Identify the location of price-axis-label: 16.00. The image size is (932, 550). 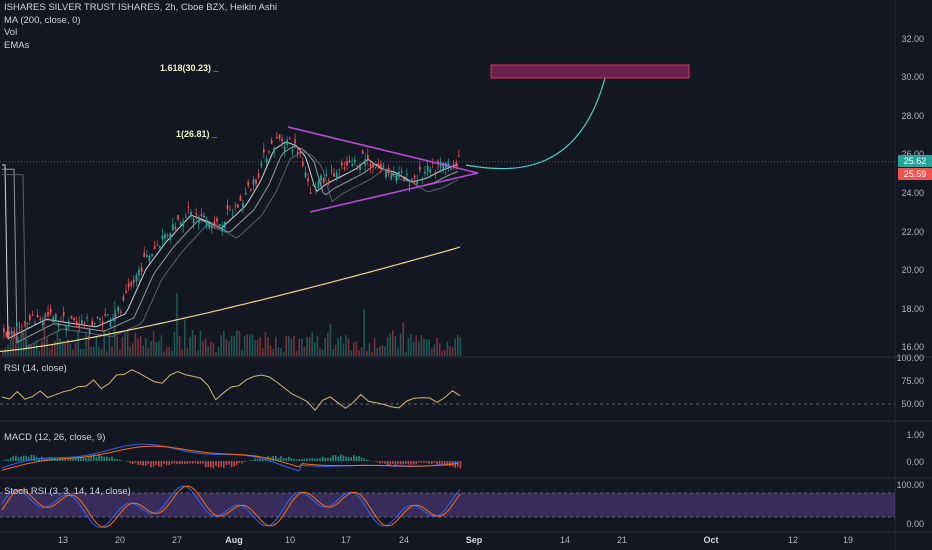
(912, 347).